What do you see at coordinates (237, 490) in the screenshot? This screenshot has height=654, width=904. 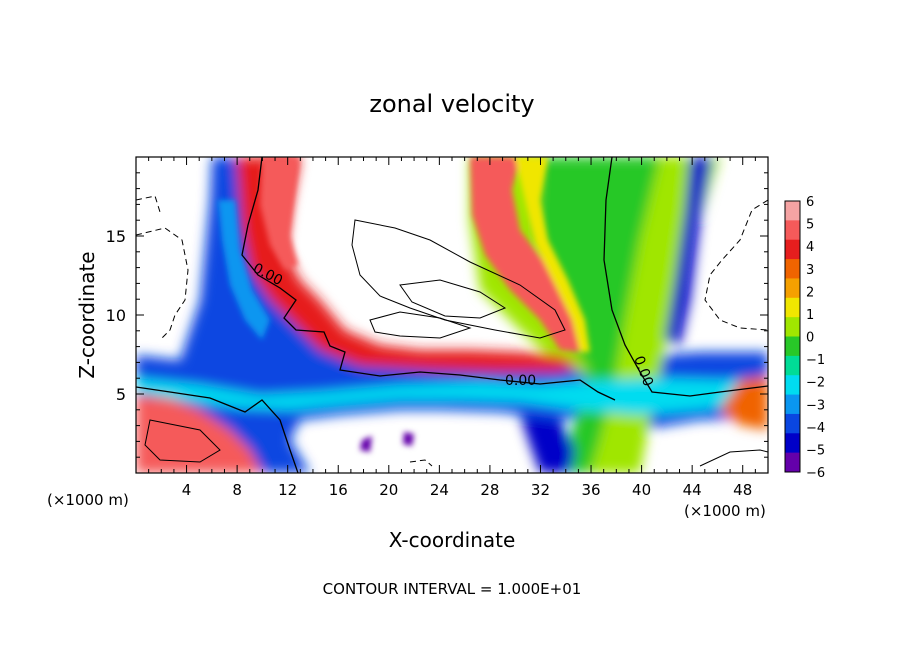 I see `x-tick-label: 8` at bounding box center [237, 490].